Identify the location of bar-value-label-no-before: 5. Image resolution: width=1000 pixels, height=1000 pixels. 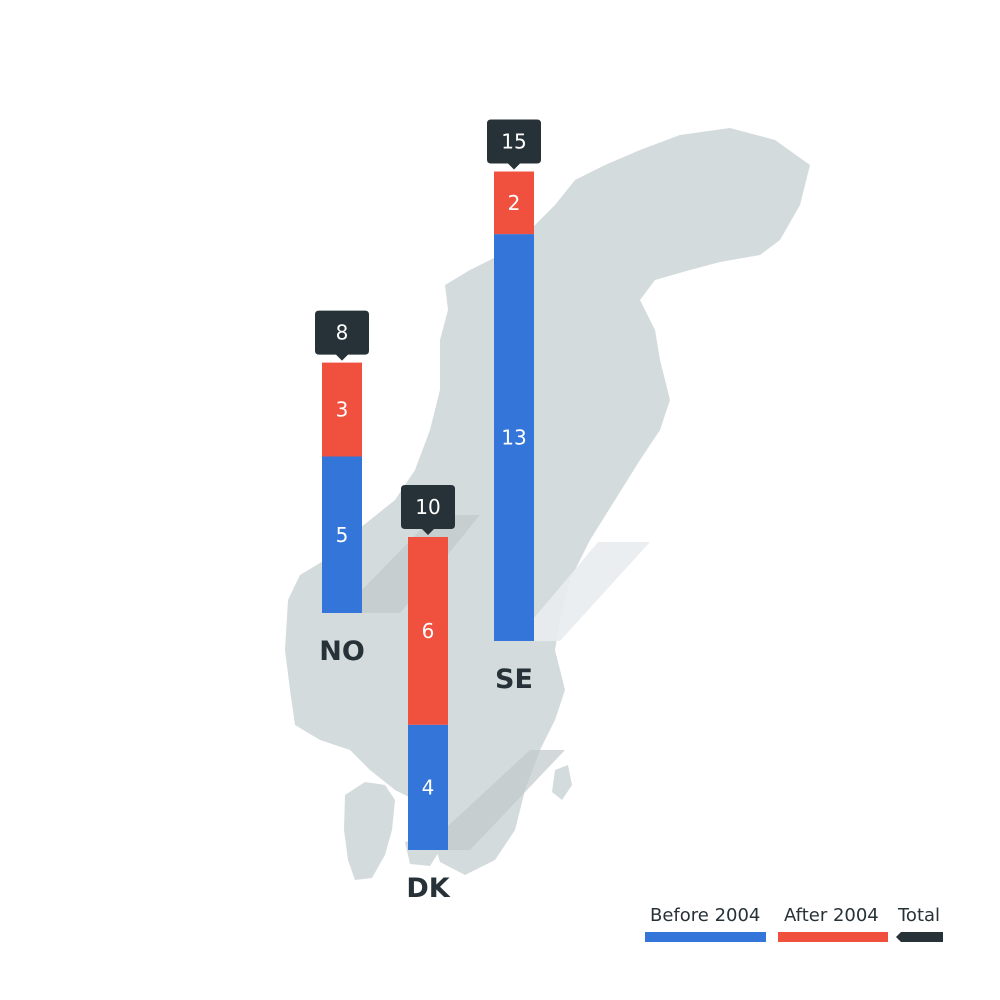
(342, 535).